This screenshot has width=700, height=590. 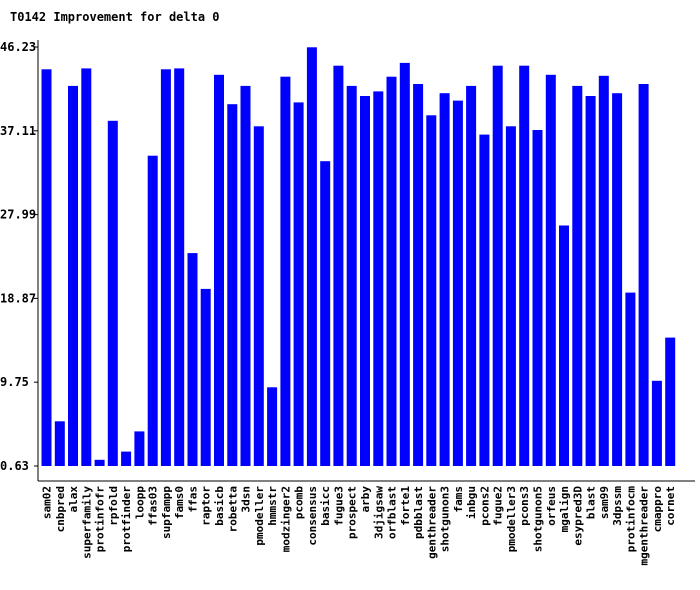 What do you see at coordinates (99, 462) in the screenshot?
I see `bar-protinfofr` at bounding box center [99, 462].